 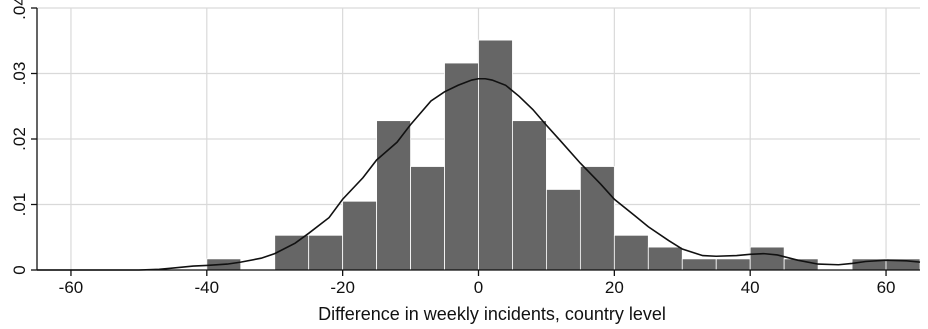 What do you see at coordinates (342, 287) in the screenshot?
I see `x-tick-label: -20` at bounding box center [342, 287].